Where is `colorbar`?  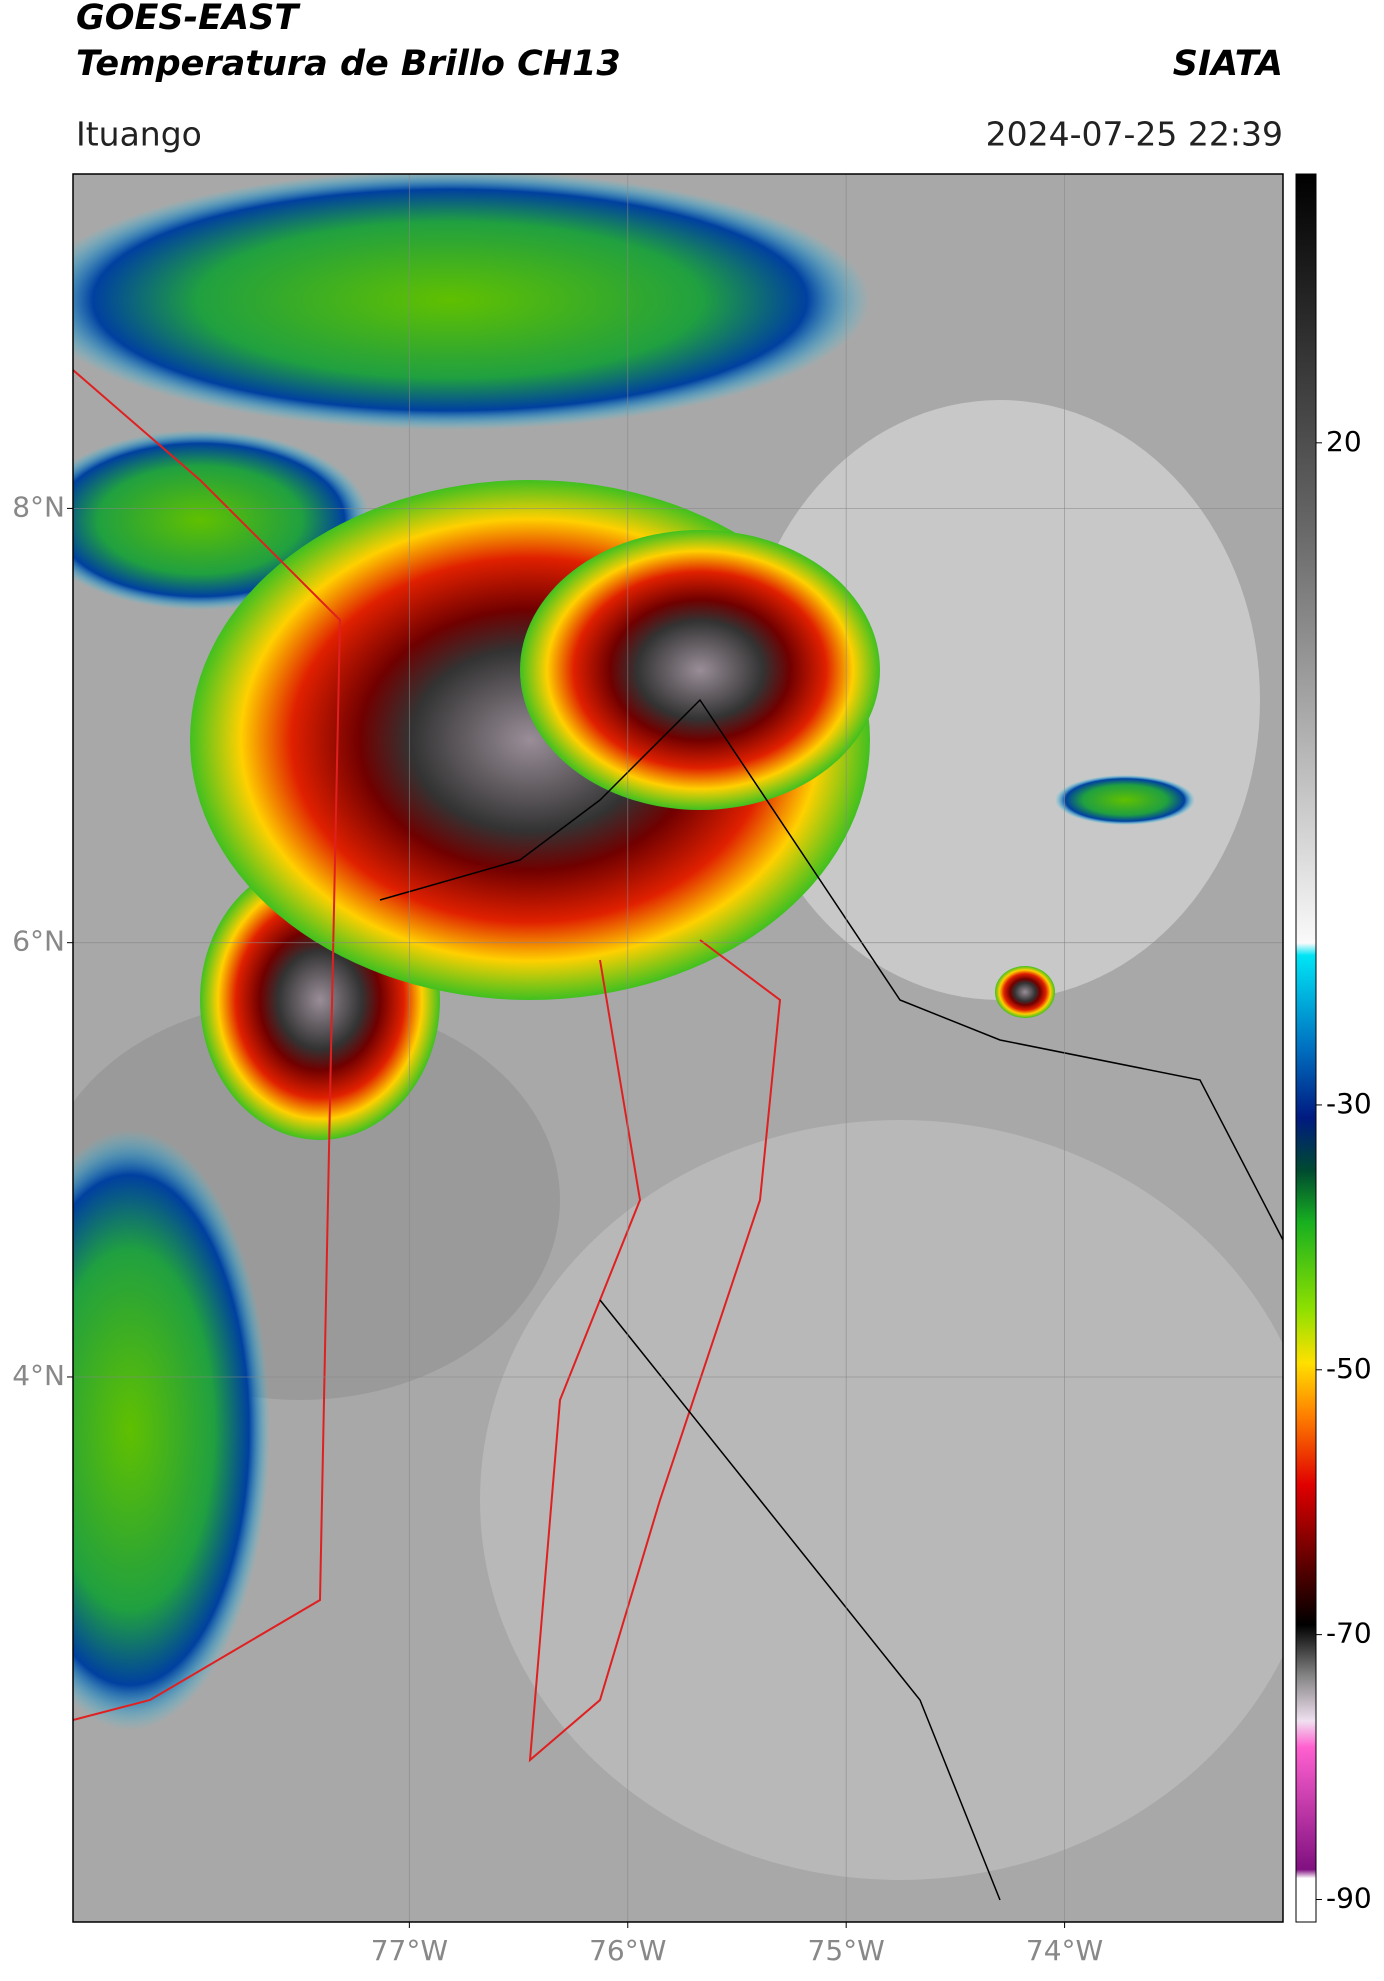
colorbar is located at coordinates (1306, 1048).